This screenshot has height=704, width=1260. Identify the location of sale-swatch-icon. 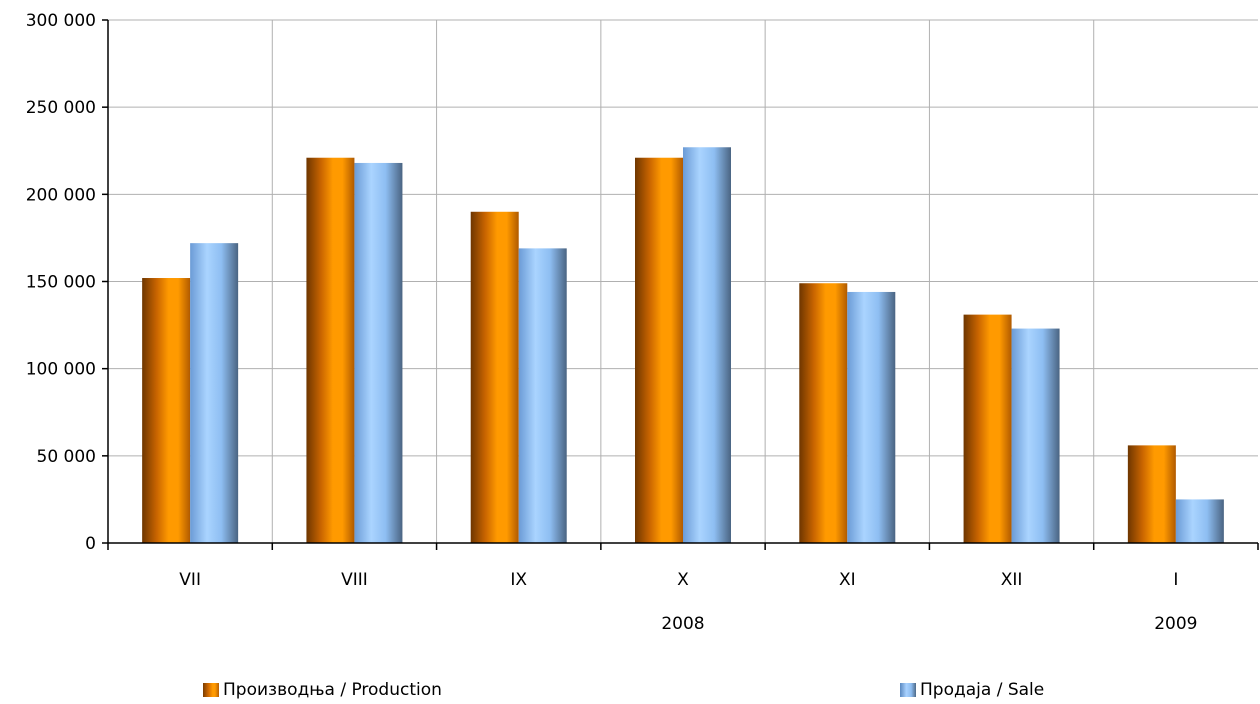
(908, 690).